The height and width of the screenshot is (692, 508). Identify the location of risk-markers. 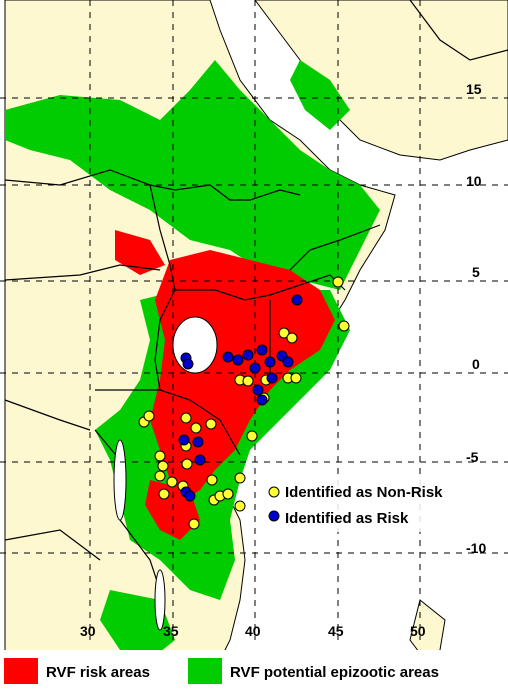
(240, 398).